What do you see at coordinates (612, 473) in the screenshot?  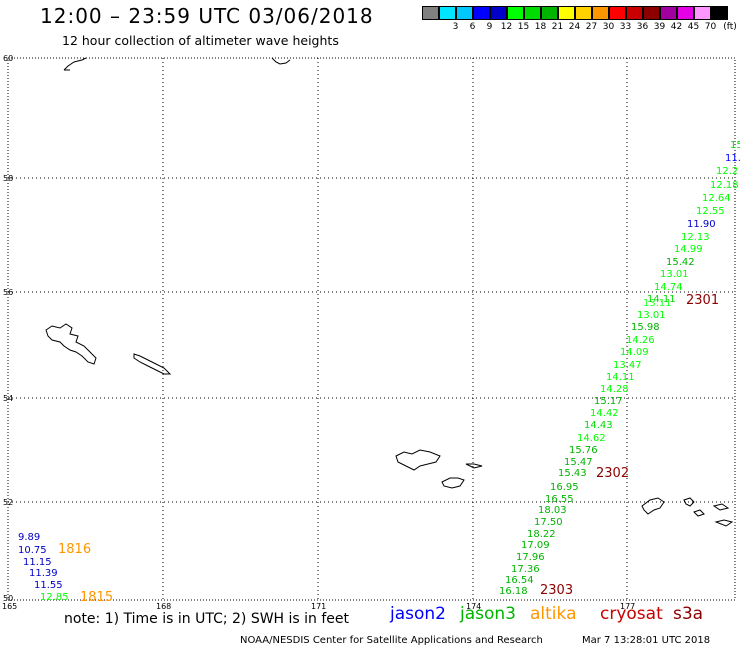 I see `pass-time-label: 2302` at bounding box center [612, 473].